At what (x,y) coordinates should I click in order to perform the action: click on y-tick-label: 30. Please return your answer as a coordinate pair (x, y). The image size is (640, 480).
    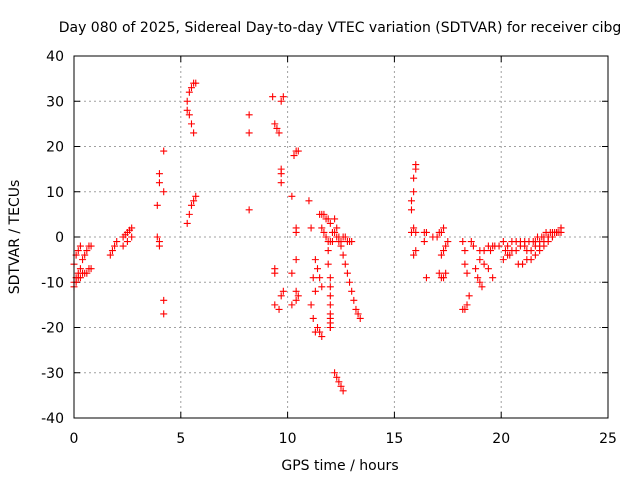
    Looking at the image, I should click on (55, 102).